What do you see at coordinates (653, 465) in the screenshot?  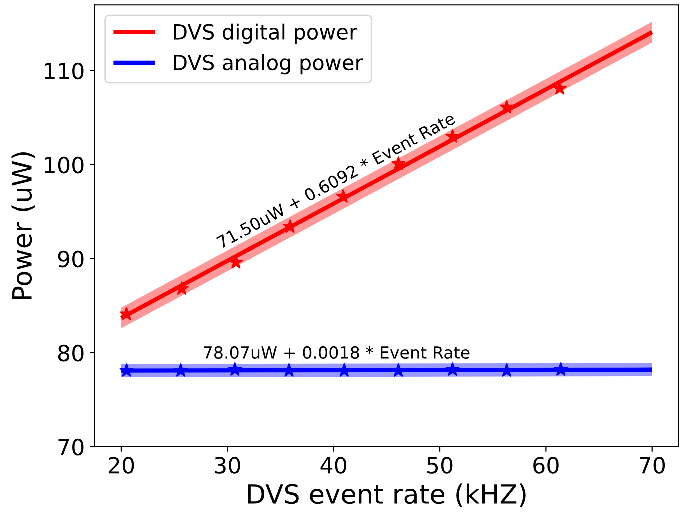 I see `x-tick-label: 70` at bounding box center [653, 465].